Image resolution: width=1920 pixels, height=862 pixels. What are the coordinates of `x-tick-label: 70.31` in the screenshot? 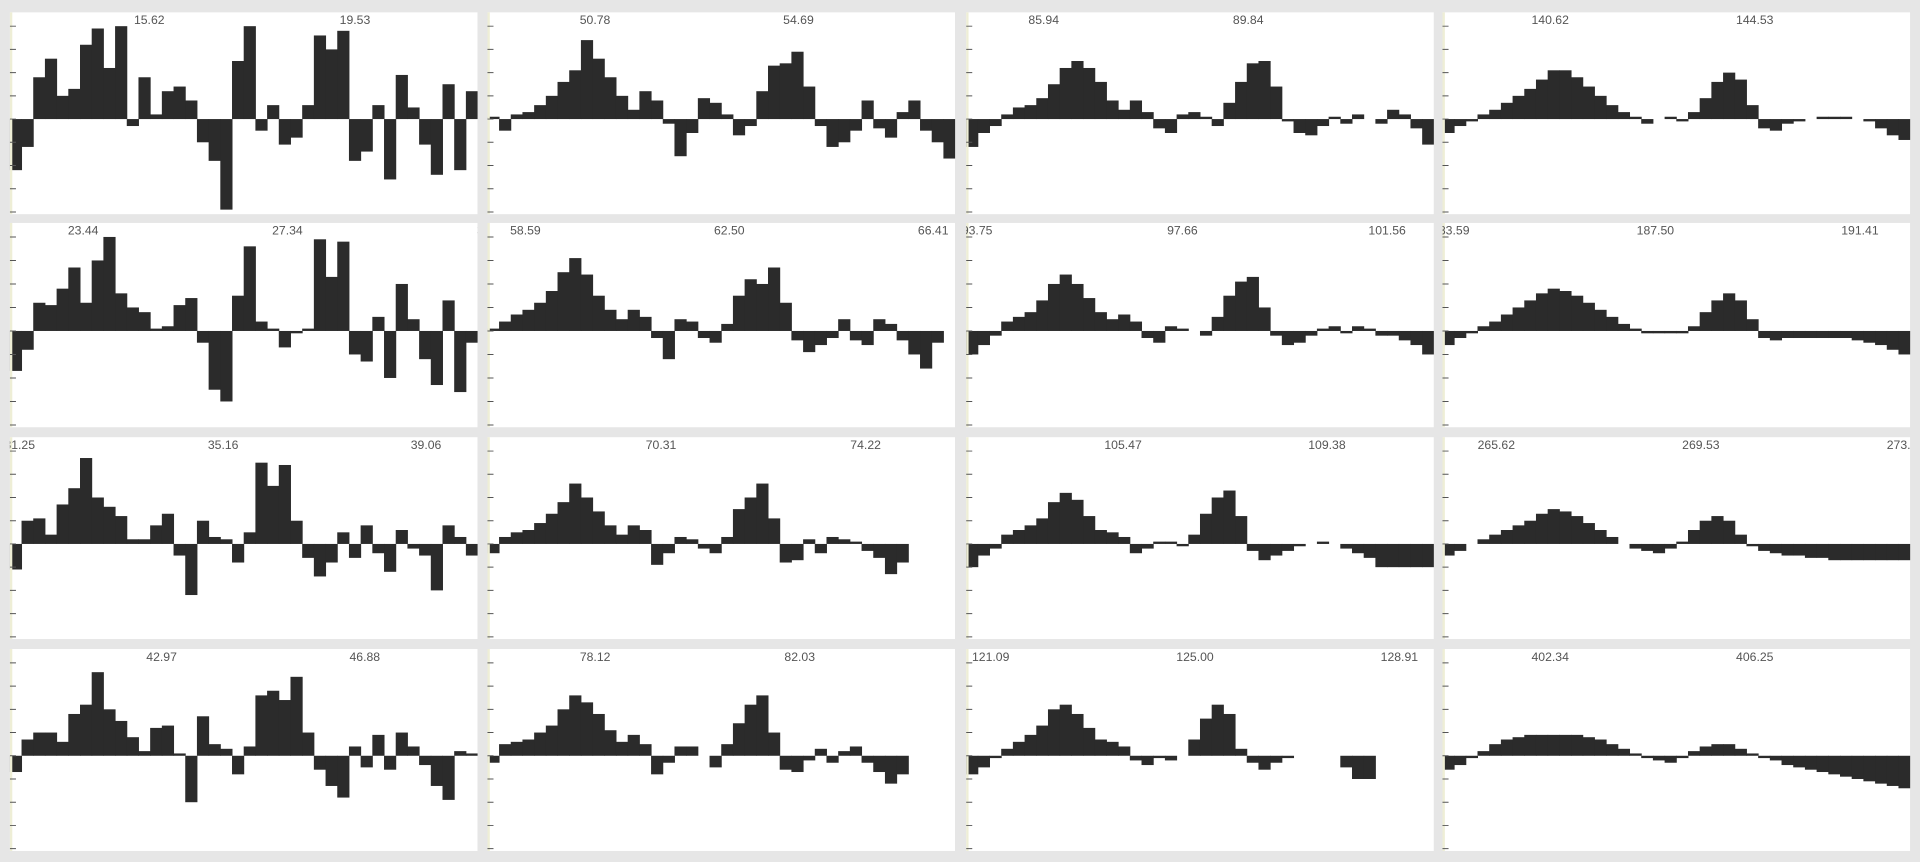 It's located at (661, 445).